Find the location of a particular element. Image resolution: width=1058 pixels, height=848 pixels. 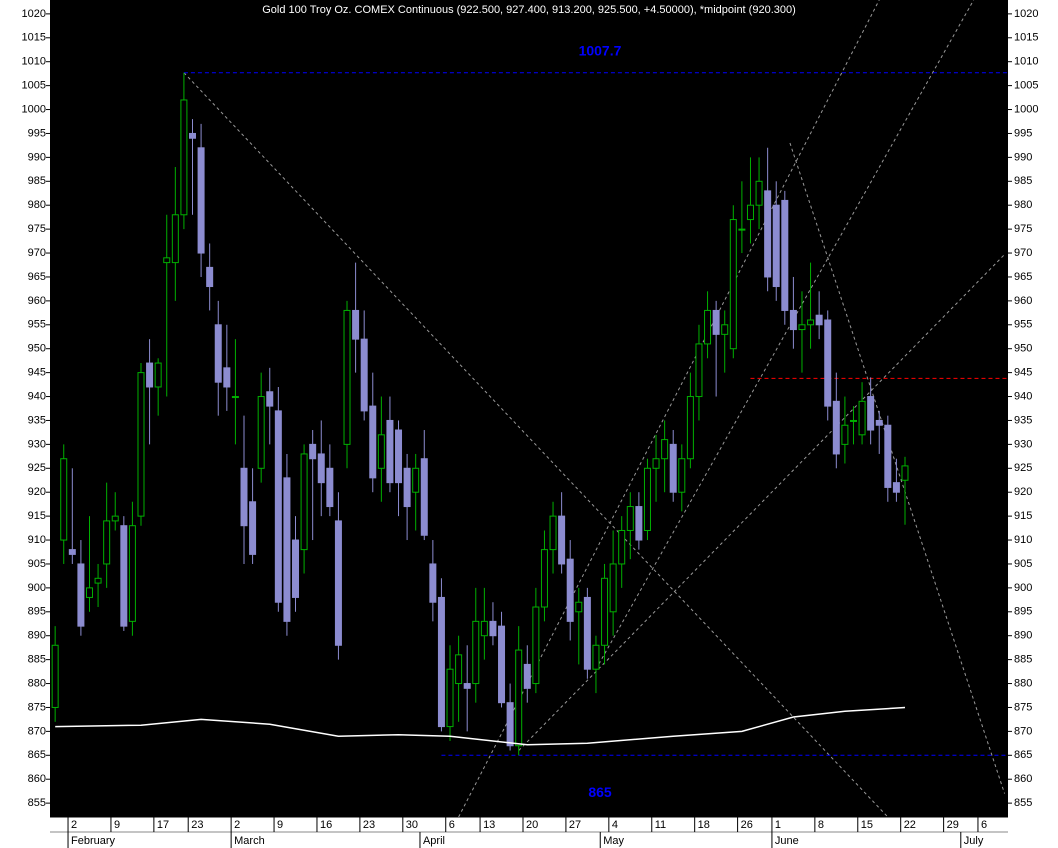

y-tick-label: 985 is located at coordinates (37, 181).